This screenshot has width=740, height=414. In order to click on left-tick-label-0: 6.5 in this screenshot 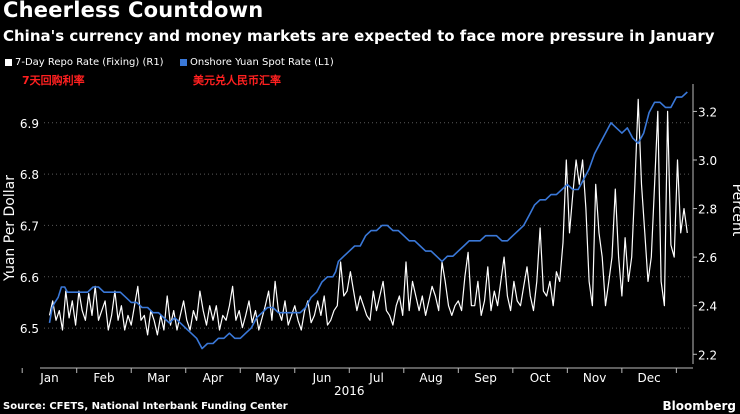, I will do `click(29, 329)`.